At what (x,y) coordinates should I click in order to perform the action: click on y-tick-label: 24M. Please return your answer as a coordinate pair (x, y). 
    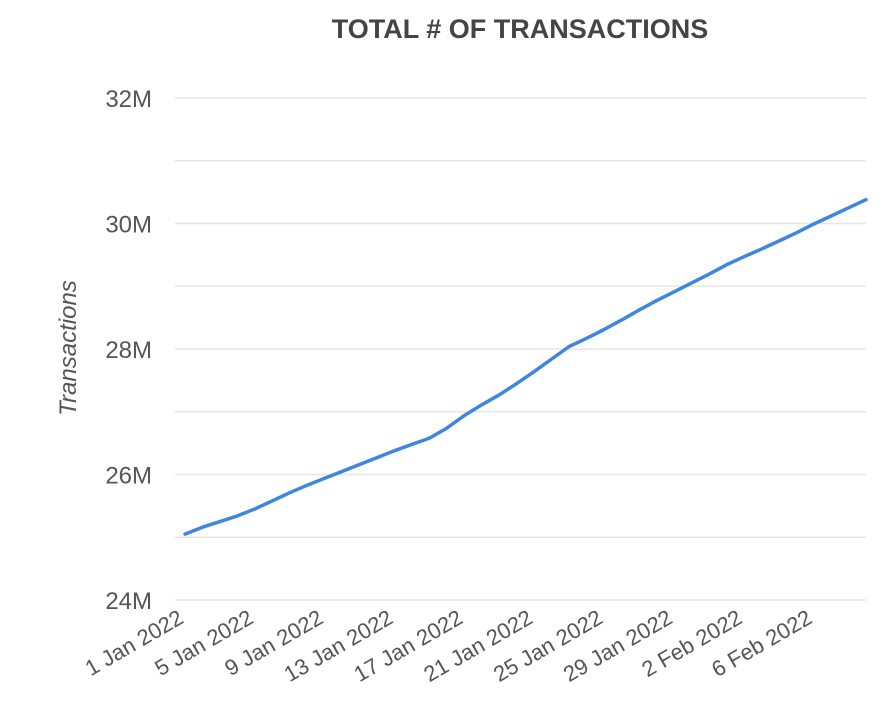
    Looking at the image, I should click on (128, 601).